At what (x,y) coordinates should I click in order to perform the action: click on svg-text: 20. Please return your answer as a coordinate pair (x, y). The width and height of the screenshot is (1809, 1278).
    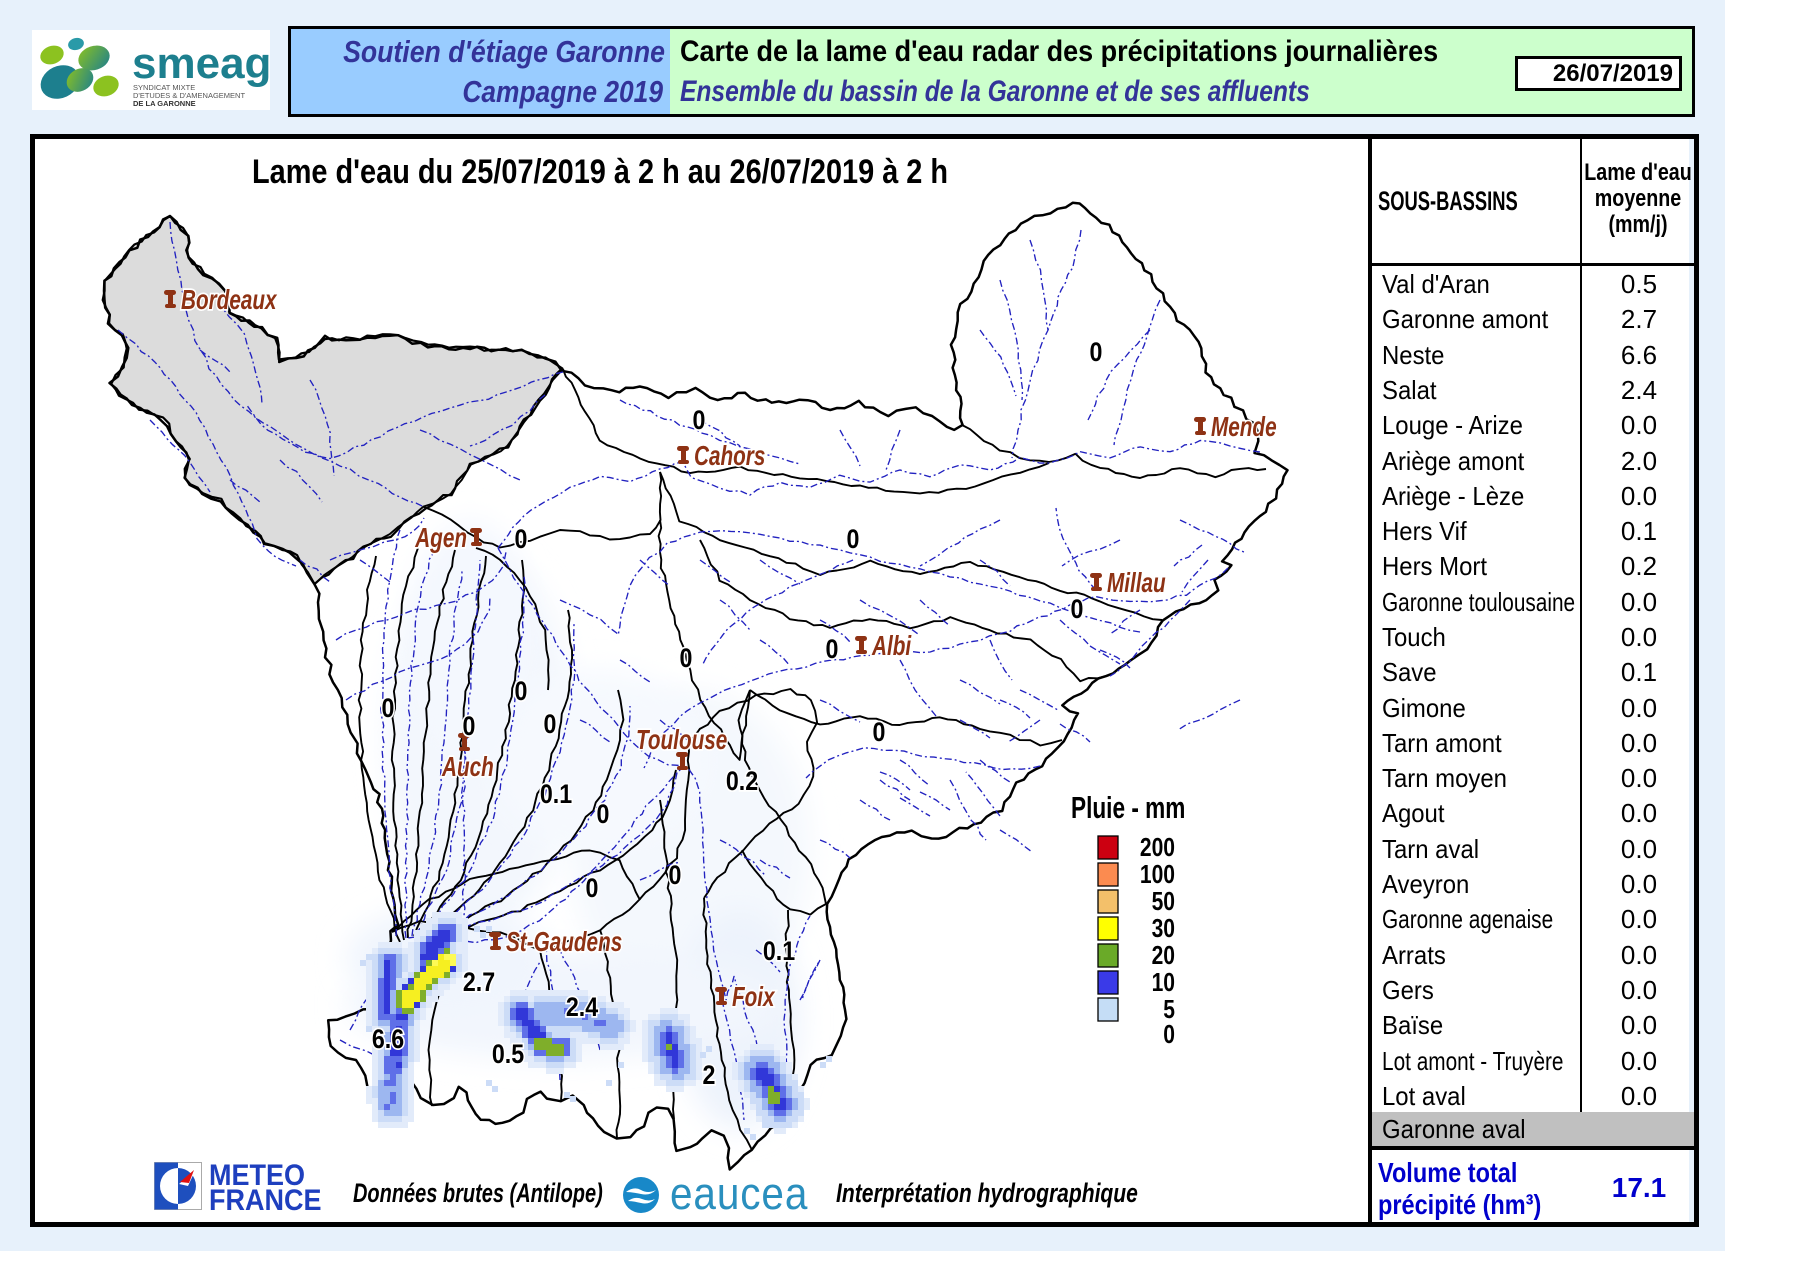
    Looking at the image, I should click on (1163, 956).